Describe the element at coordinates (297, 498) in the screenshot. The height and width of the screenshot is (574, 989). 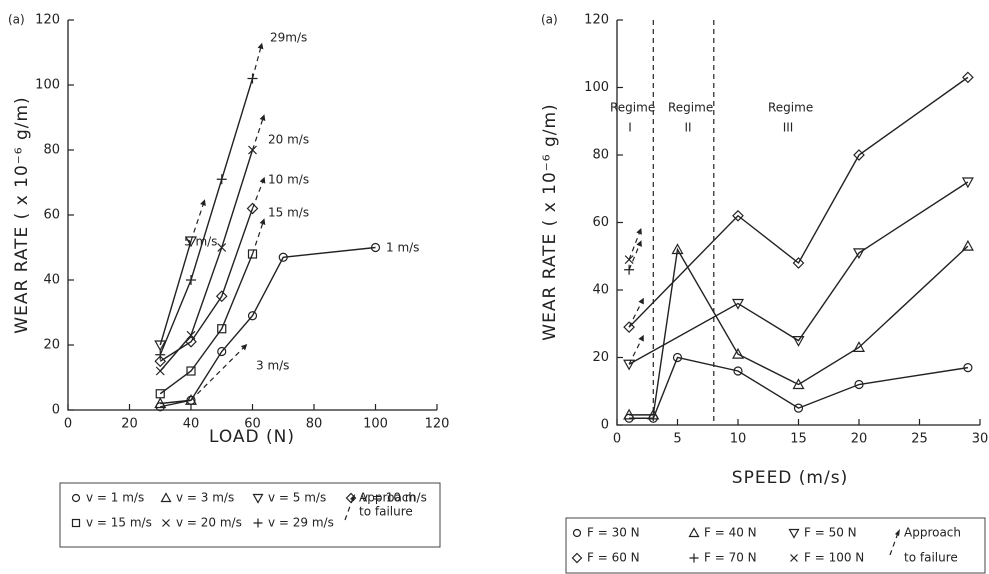
I see `legend-label: v = 5 m/s` at that location.